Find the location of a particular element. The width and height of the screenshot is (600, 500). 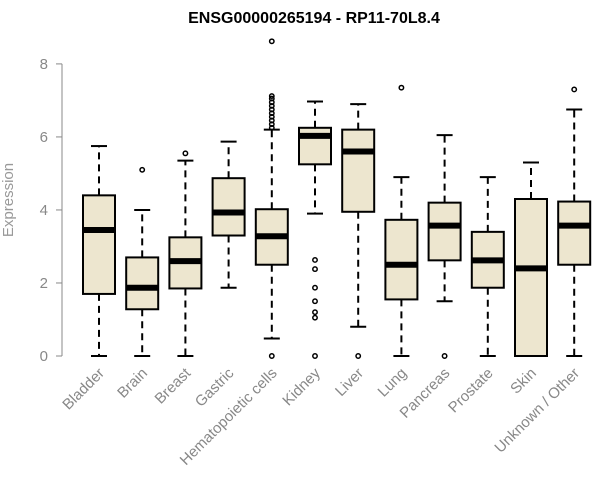

y-tick-label: 8 is located at coordinates (44, 64).